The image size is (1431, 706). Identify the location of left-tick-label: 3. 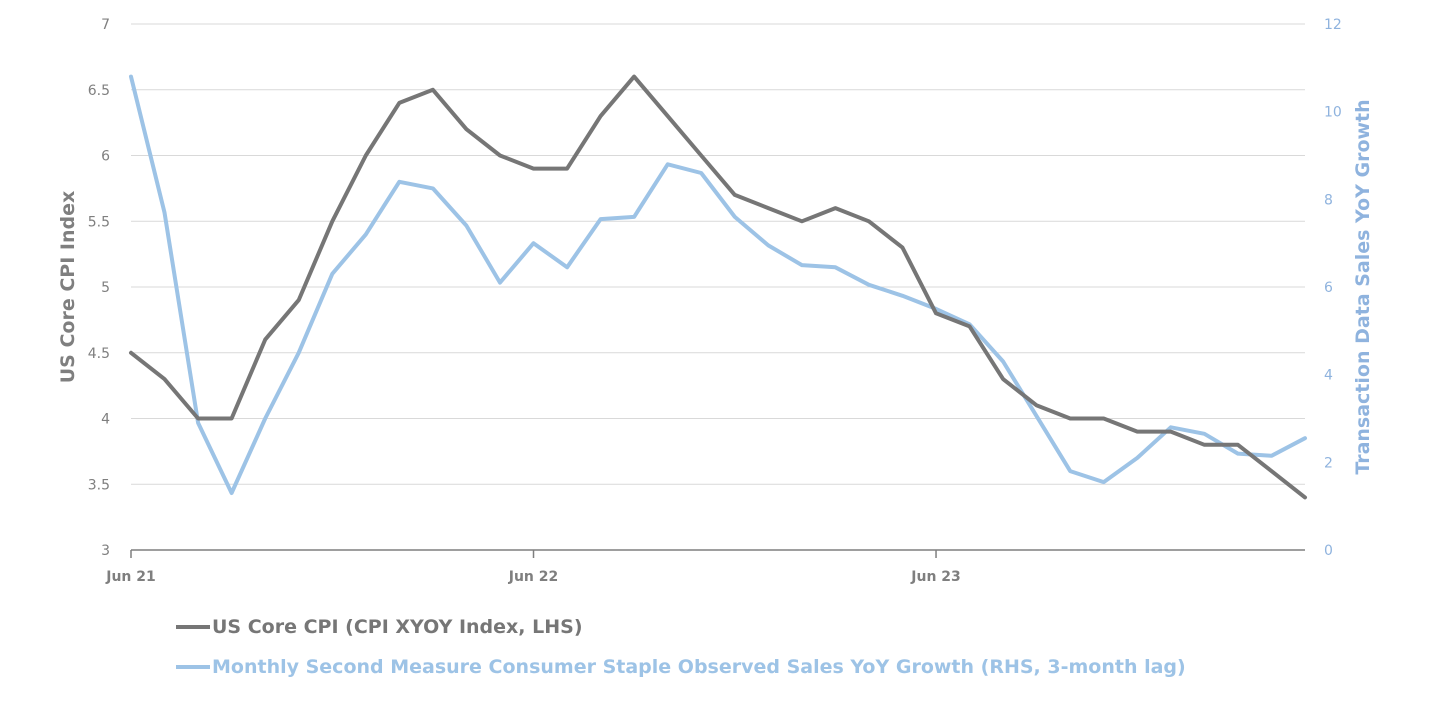
(105, 551).